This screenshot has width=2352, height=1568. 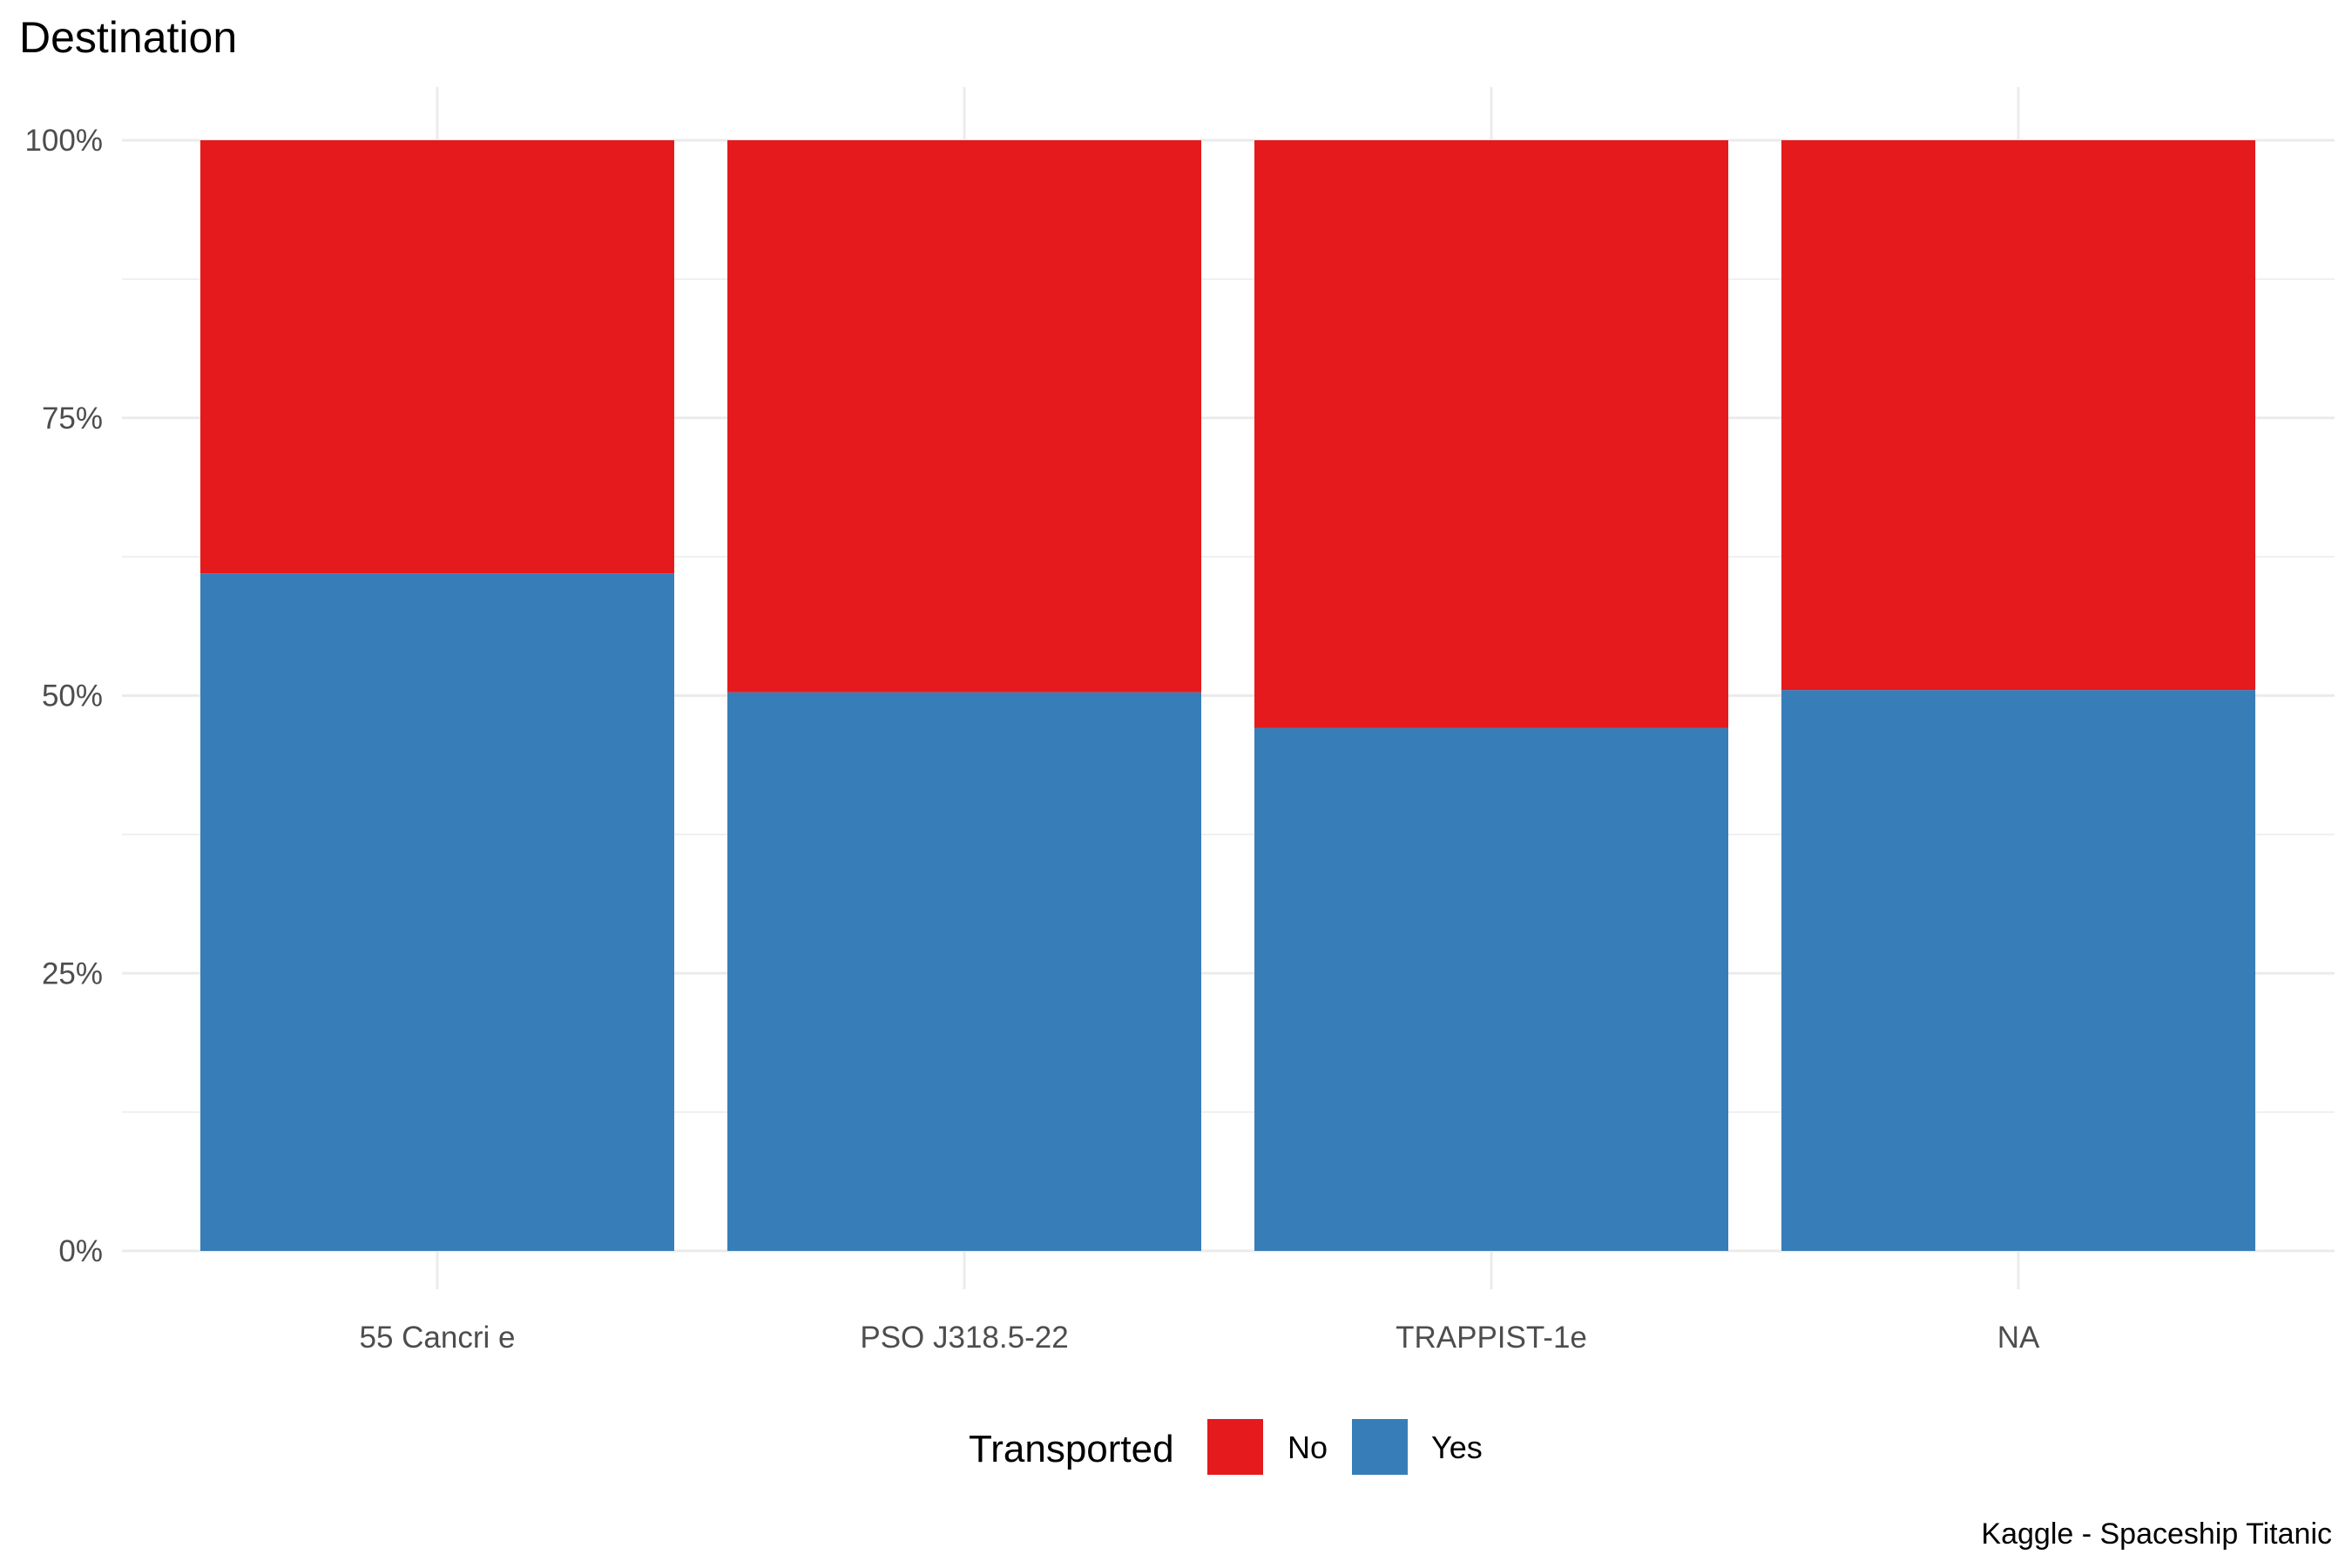 What do you see at coordinates (1457, 1447) in the screenshot?
I see `legend-label-yes: Yes` at bounding box center [1457, 1447].